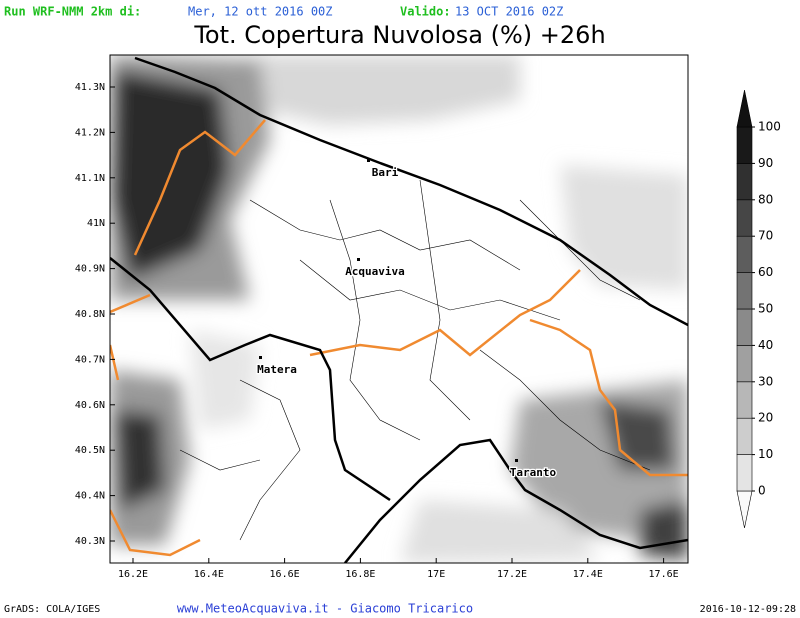 The image size is (800, 618). I want to click on lat-tick-label: 41.1N, so click(90, 178).